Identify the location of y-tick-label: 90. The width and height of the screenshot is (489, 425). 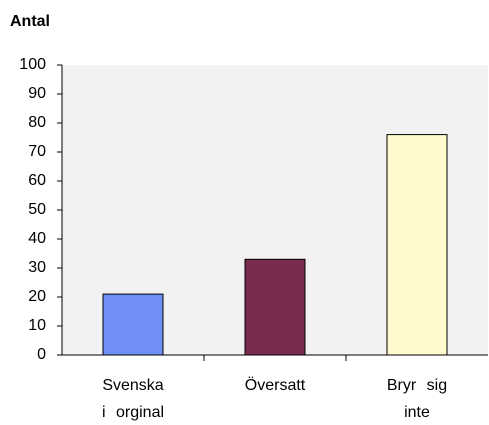
(37, 93).